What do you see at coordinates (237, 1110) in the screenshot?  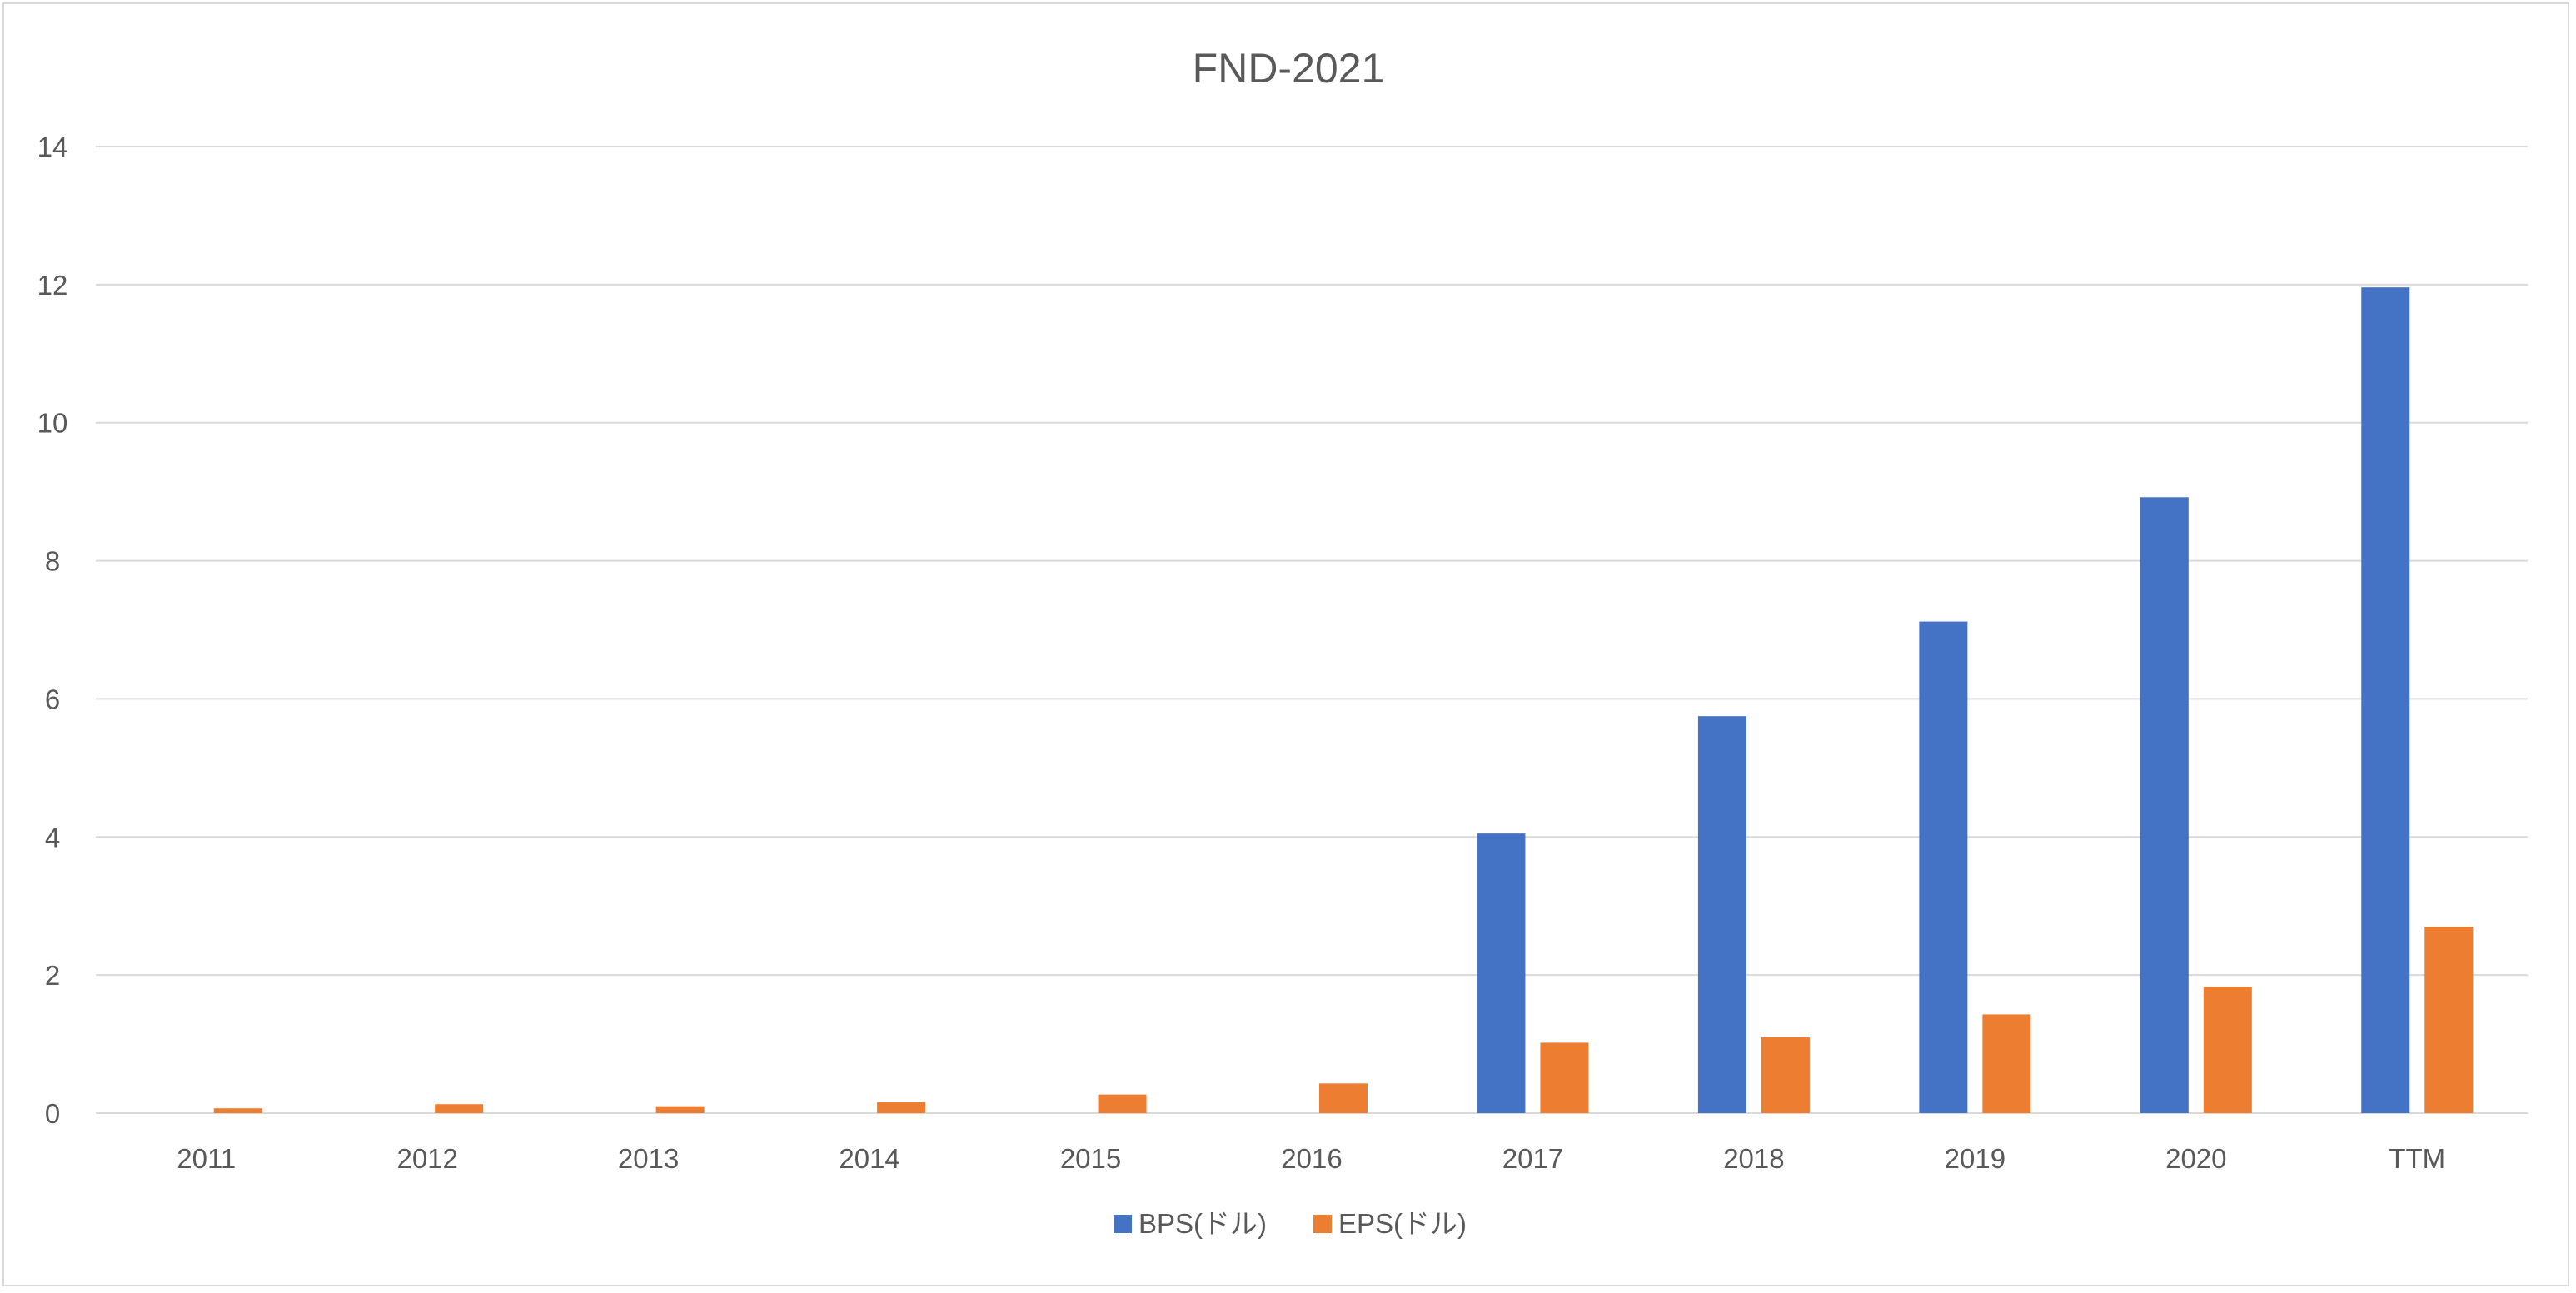 I see `bar-eps-2011` at bounding box center [237, 1110].